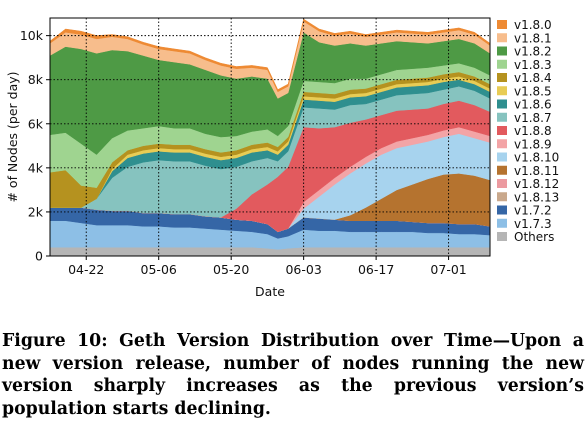 This screenshot has width=588, height=437. Describe the element at coordinates (159, 269) in the screenshot. I see `x-tick-label: 05-06` at that location.